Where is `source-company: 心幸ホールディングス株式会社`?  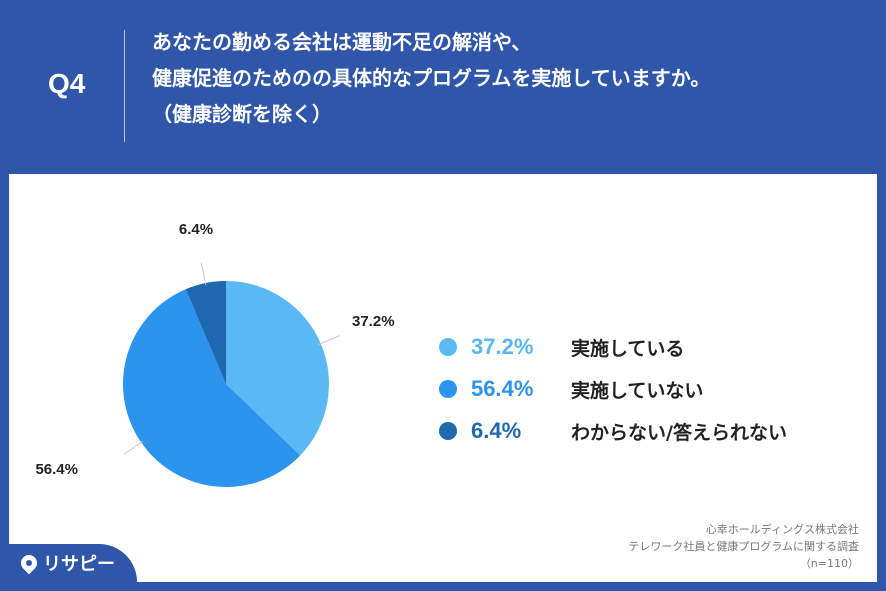
source-company: 心幸ホールディングス株式会社 is located at coordinates (782, 529).